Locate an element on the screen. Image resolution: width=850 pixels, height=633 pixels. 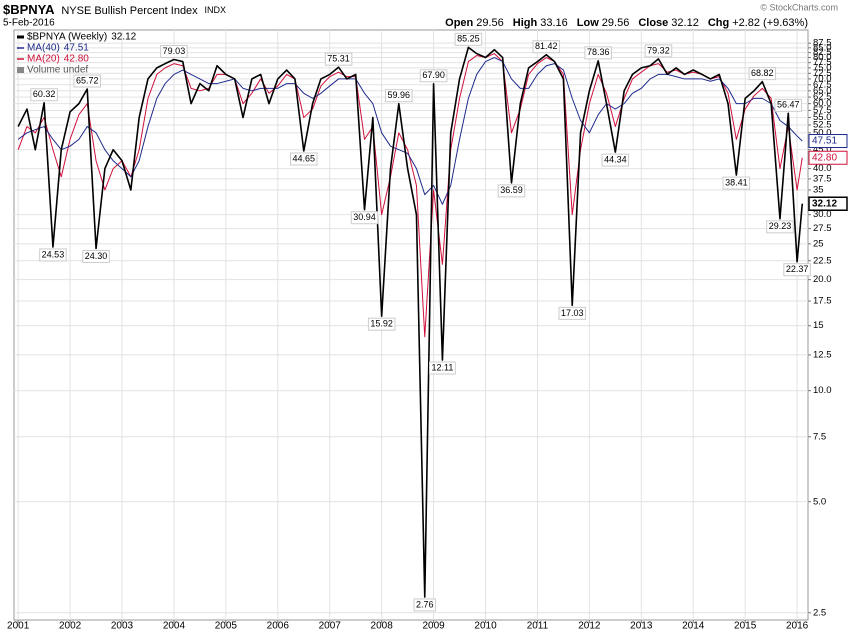
annotation: 2.76 is located at coordinates (425, 605).